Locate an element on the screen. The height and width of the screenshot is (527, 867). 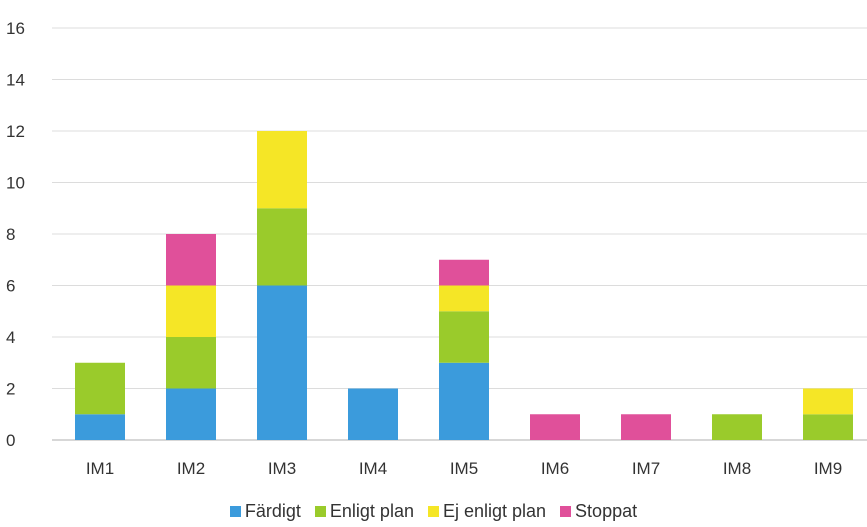
x-tick-label: IM6 is located at coordinates (555, 468).